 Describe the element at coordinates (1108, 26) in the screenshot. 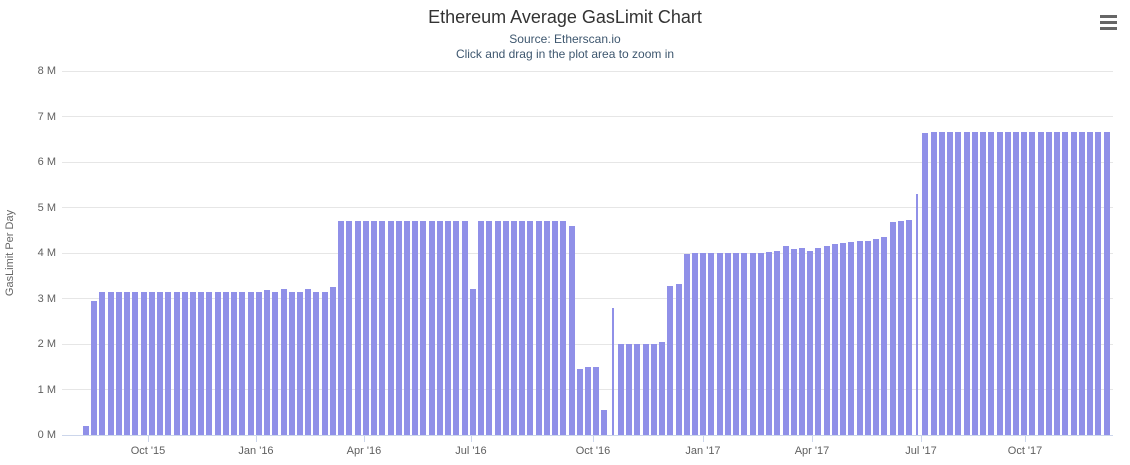

I see `chart-context-menu-button` at that location.